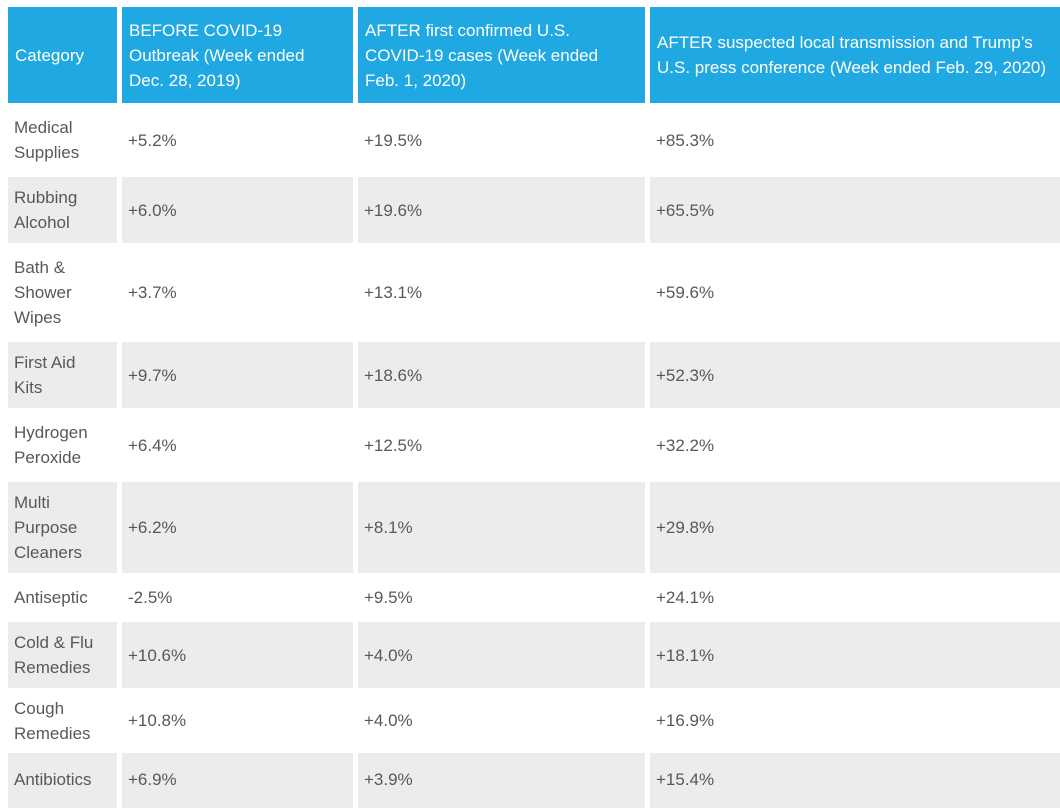 This screenshot has width=1060, height=808. What do you see at coordinates (62, 55) in the screenshot?
I see `header-category: Category` at bounding box center [62, 55].